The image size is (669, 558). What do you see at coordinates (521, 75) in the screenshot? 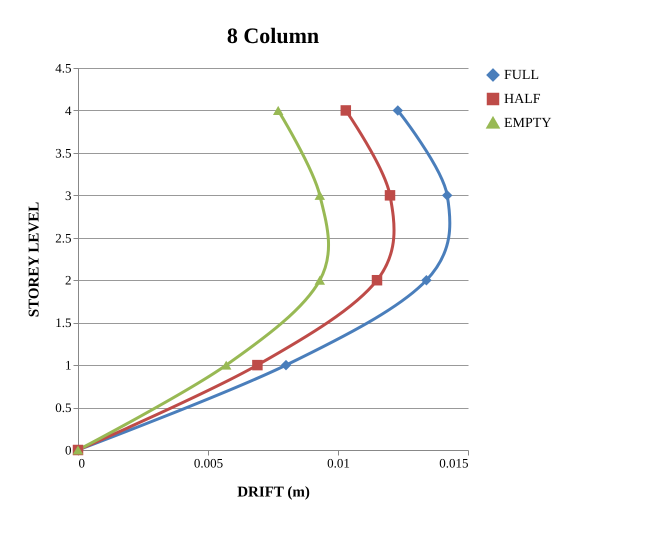
I see `legend-label: FULL` at bounding box center [521, 75].